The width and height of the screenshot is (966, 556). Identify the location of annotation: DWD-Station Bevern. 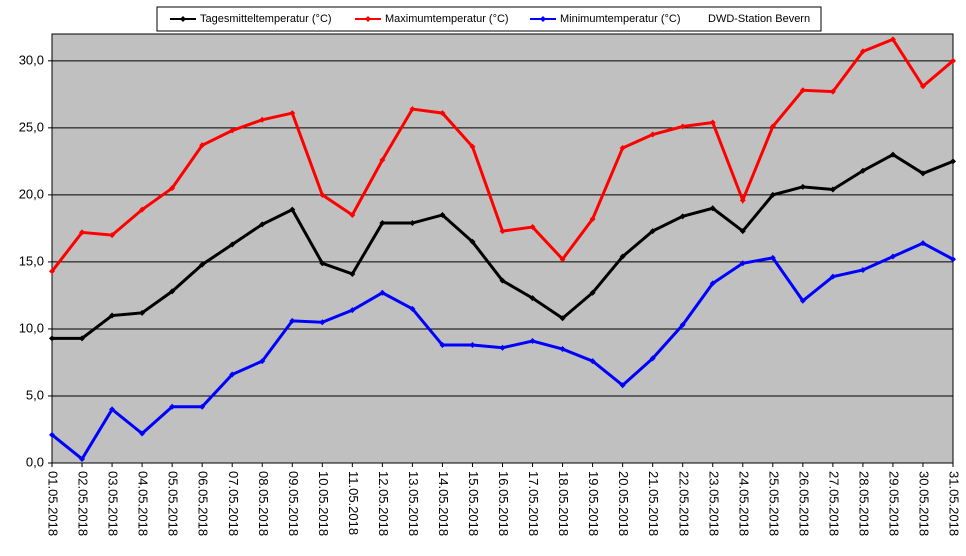
(759, 19).